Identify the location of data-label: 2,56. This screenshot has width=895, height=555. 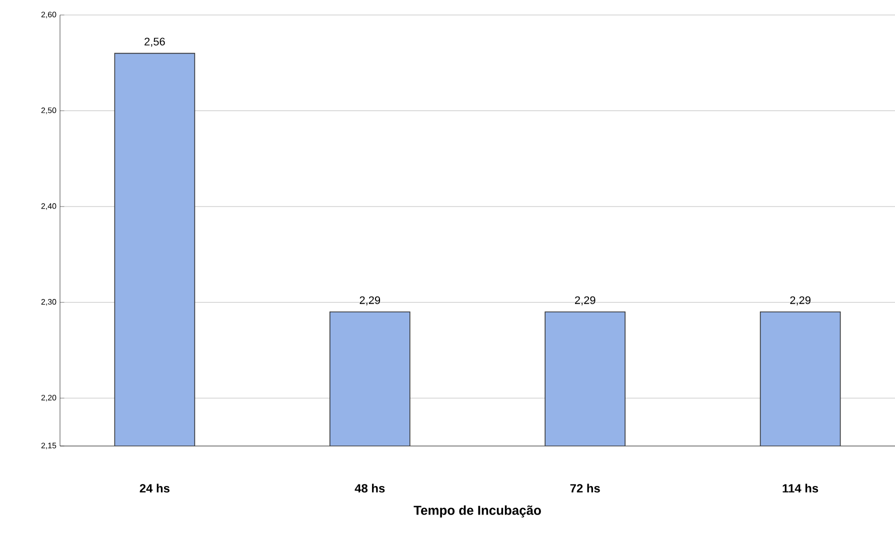
(154, 42).